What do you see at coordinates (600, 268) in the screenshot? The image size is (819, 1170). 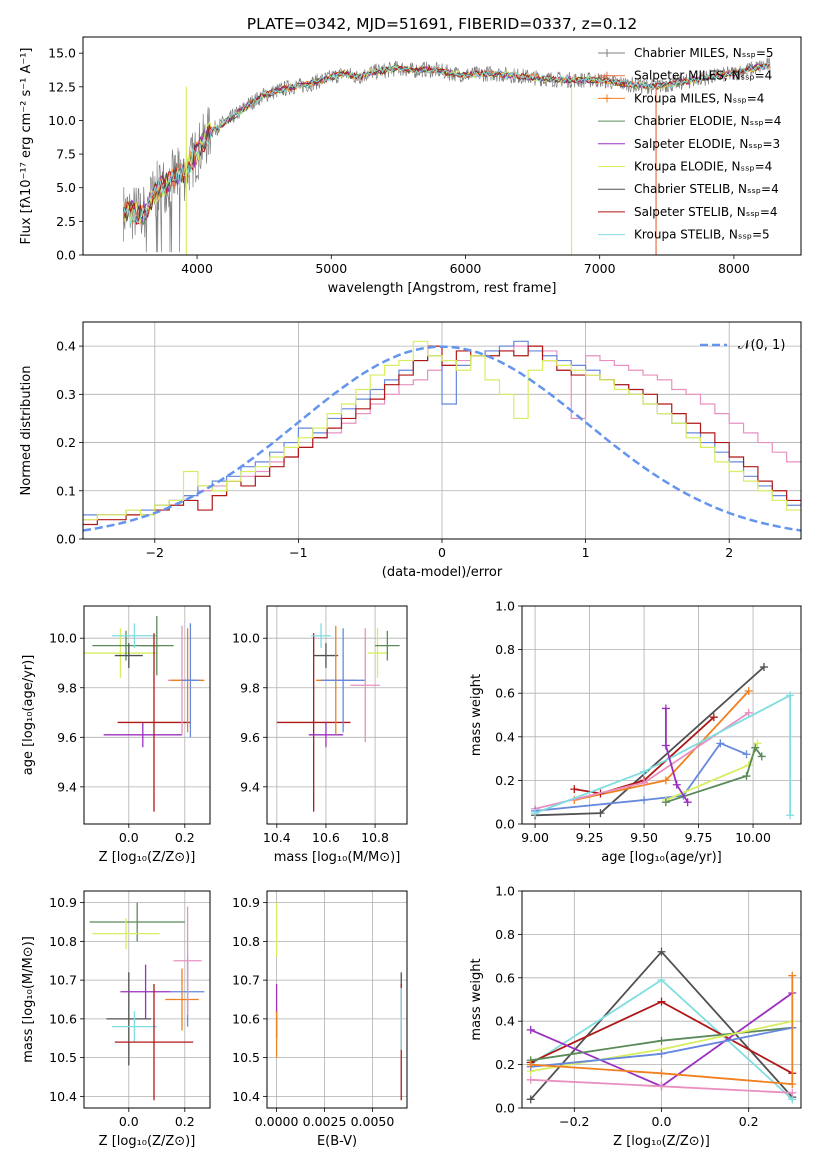 I see `x-tick-label: 7000` at bounding box center [600, 268].